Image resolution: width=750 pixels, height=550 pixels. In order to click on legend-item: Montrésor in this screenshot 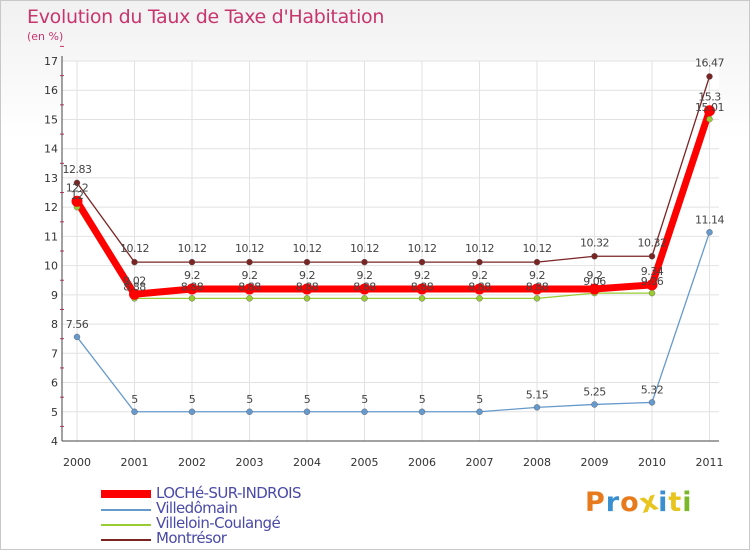, I will do `click(266, 538)`.